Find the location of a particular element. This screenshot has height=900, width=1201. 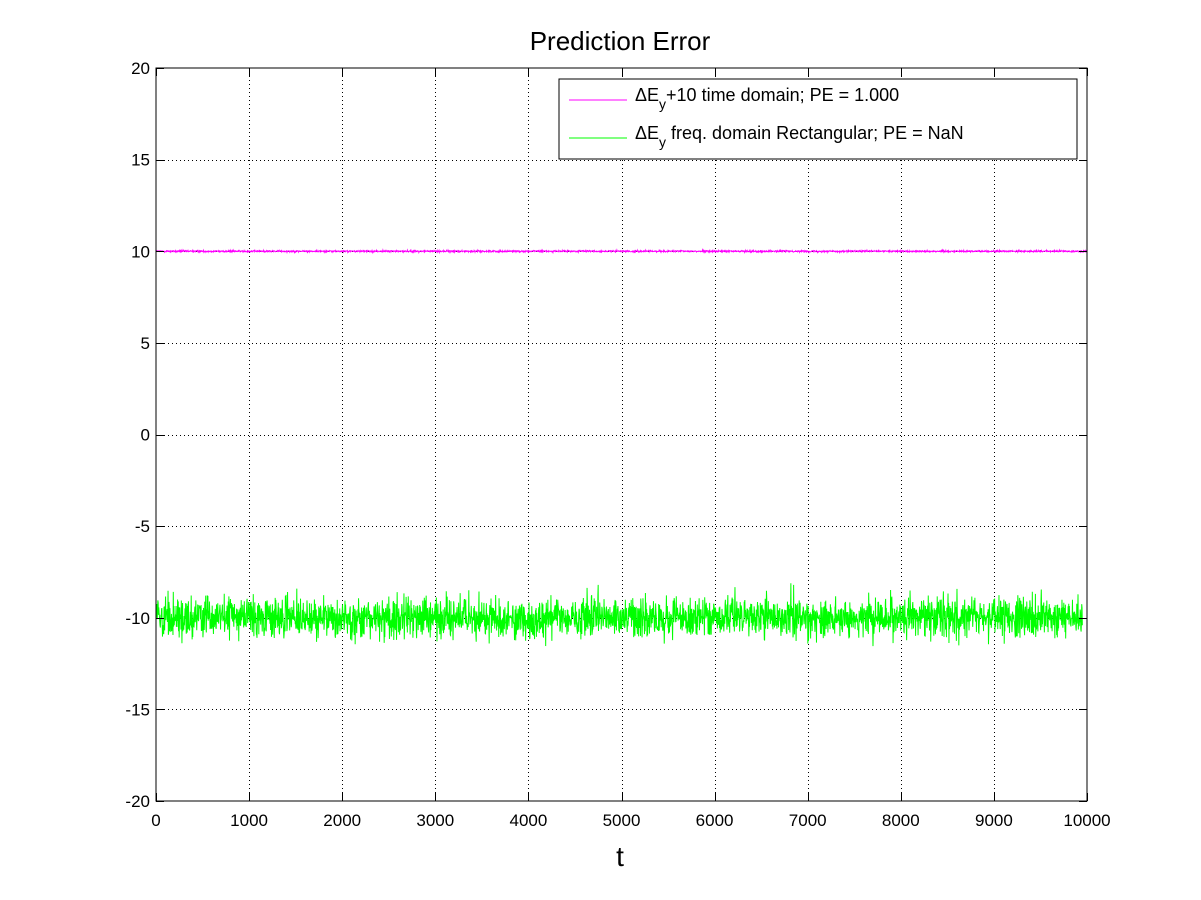

chart-title: Prediction Error is located at coordinates (620, 41).